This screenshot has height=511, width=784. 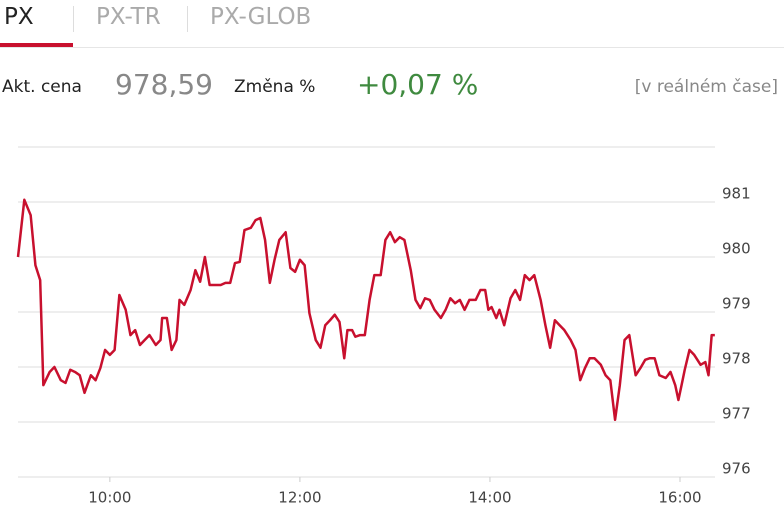 What do you see at coordinates (128, 17) in the screenshot?
I see `tab: PX-TR` at bounding box center [128, 17].